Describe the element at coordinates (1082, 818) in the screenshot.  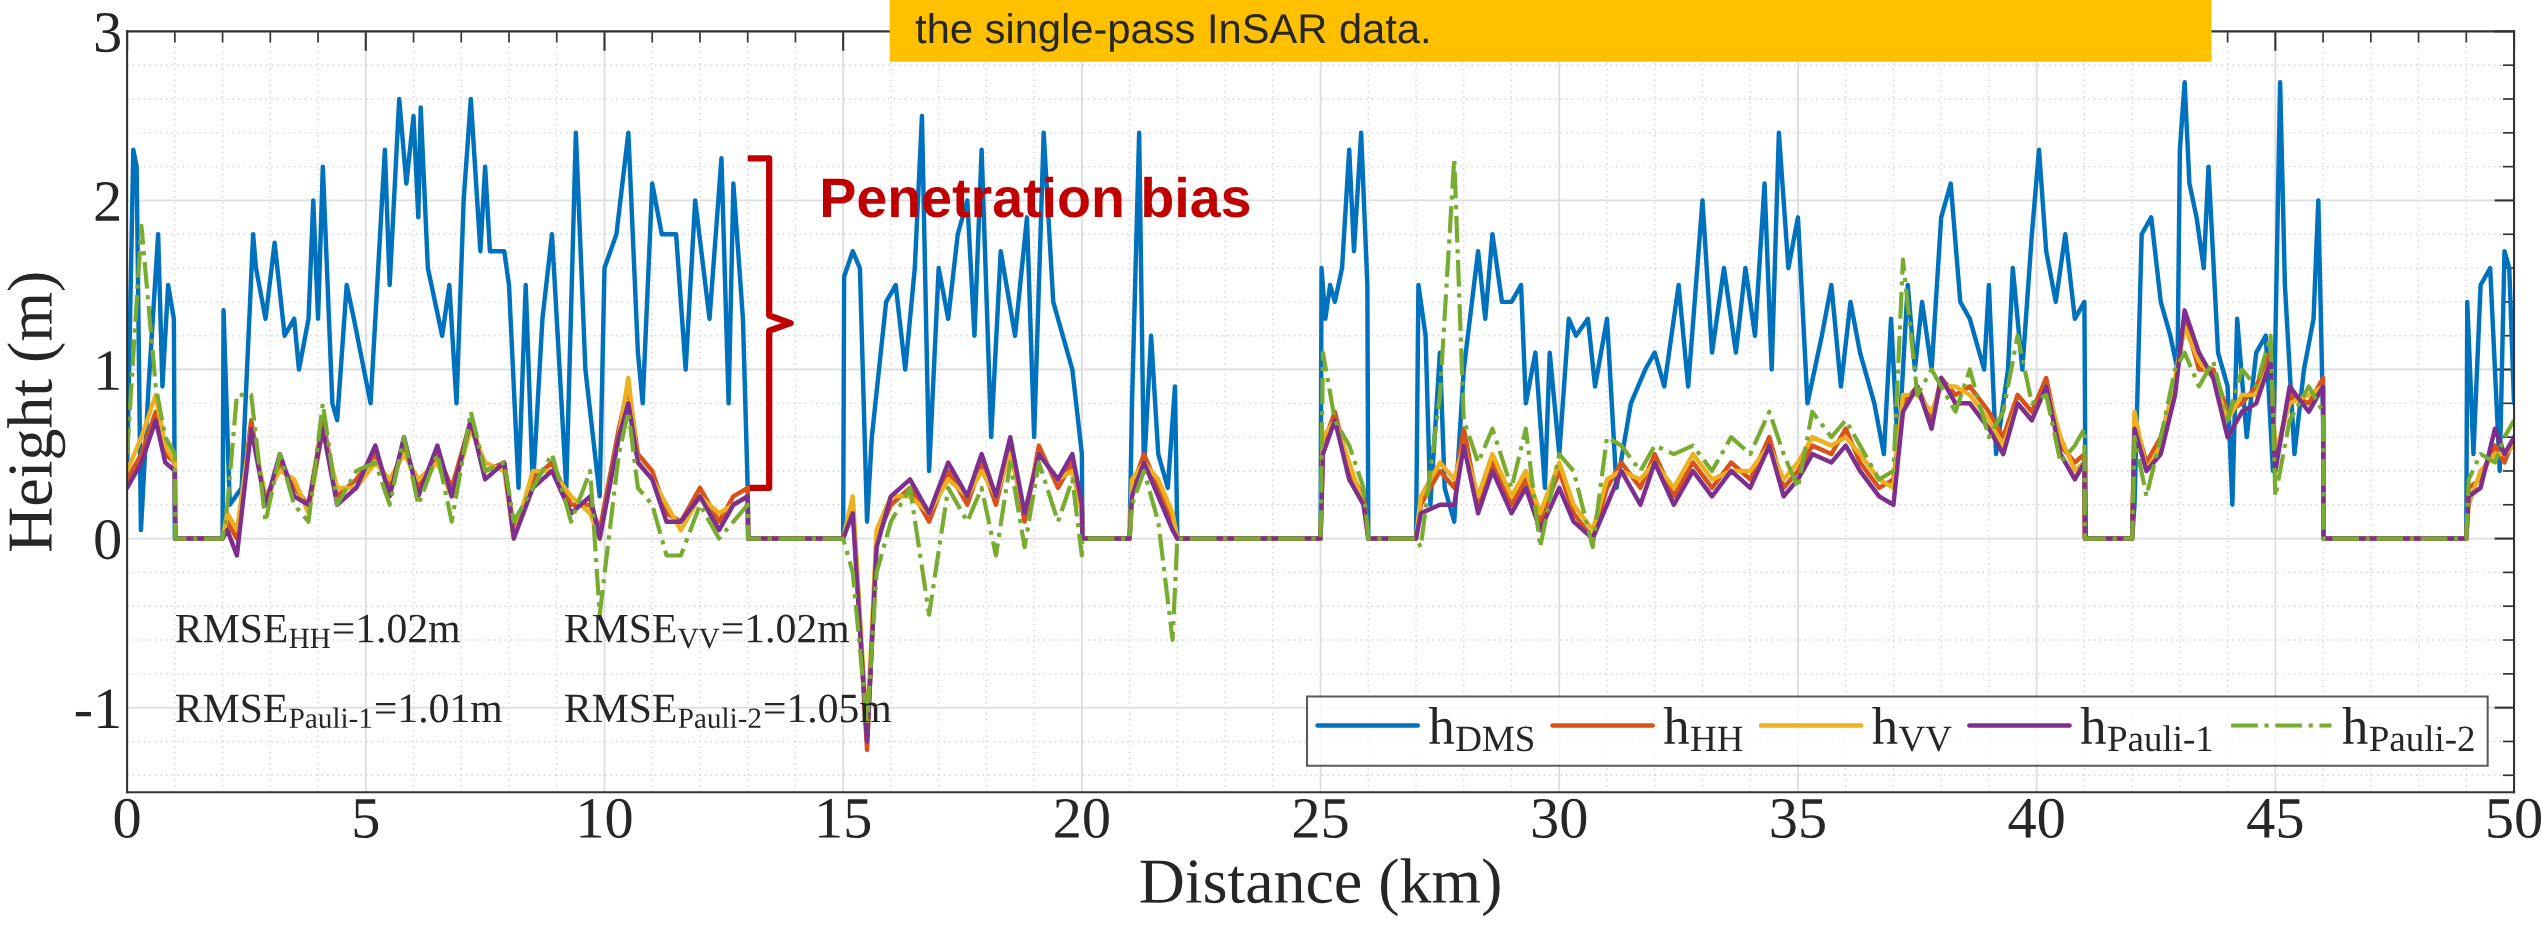
I see `x-tick-label: 20` at that location.